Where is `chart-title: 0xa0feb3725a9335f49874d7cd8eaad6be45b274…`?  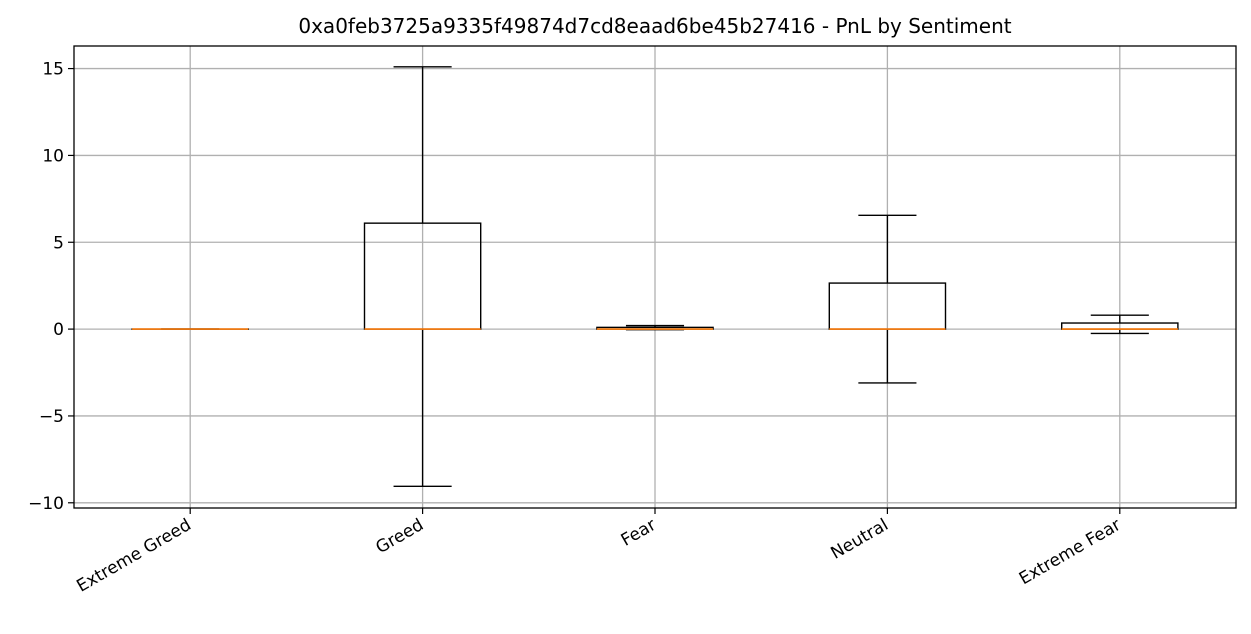 chart-title: 0xa0feb3725a9335f49874d7cd8eaad6be45b274… is located at coordinates (654, 26).